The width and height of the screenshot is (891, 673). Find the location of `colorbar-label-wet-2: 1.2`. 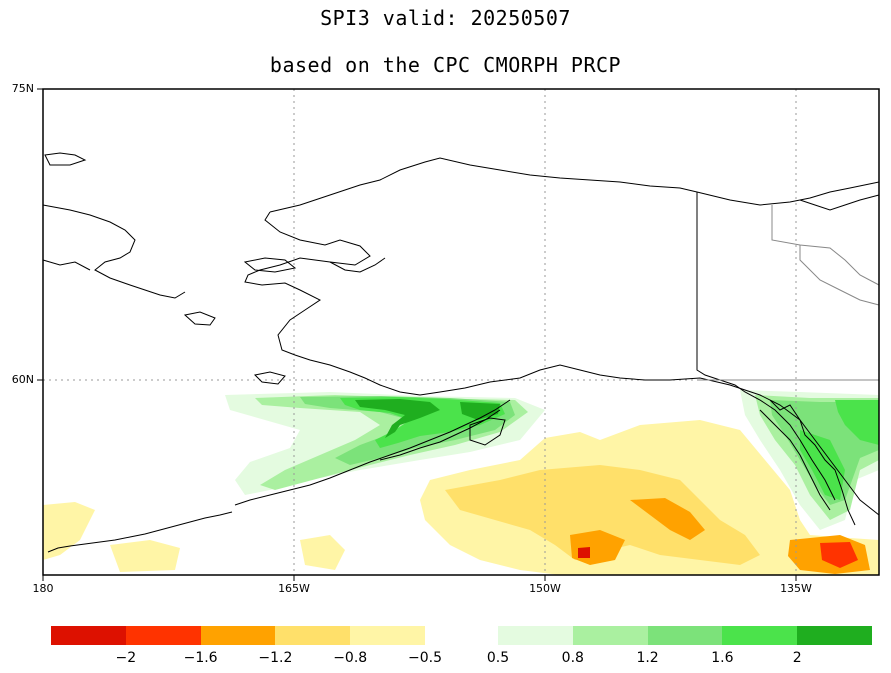

colorbar-label-wet-2: 1.2 is located at coordinates (647, 658).